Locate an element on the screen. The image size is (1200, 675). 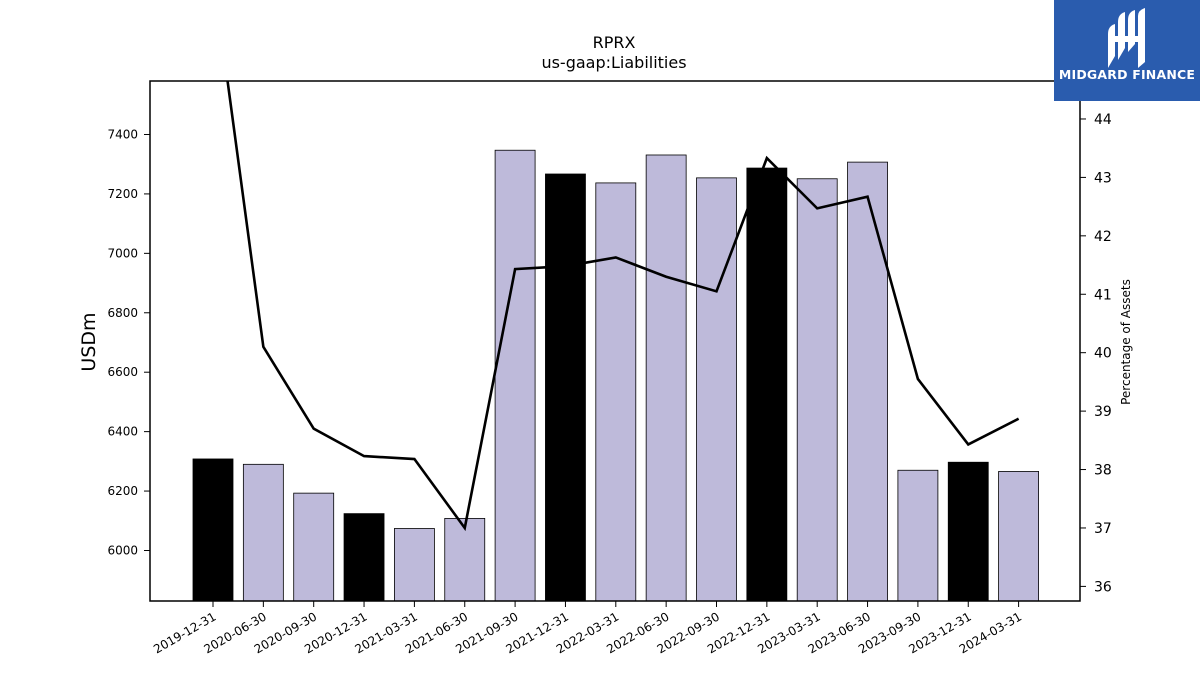
y-tick-label: 6600 is located at coordinates (122, 372).